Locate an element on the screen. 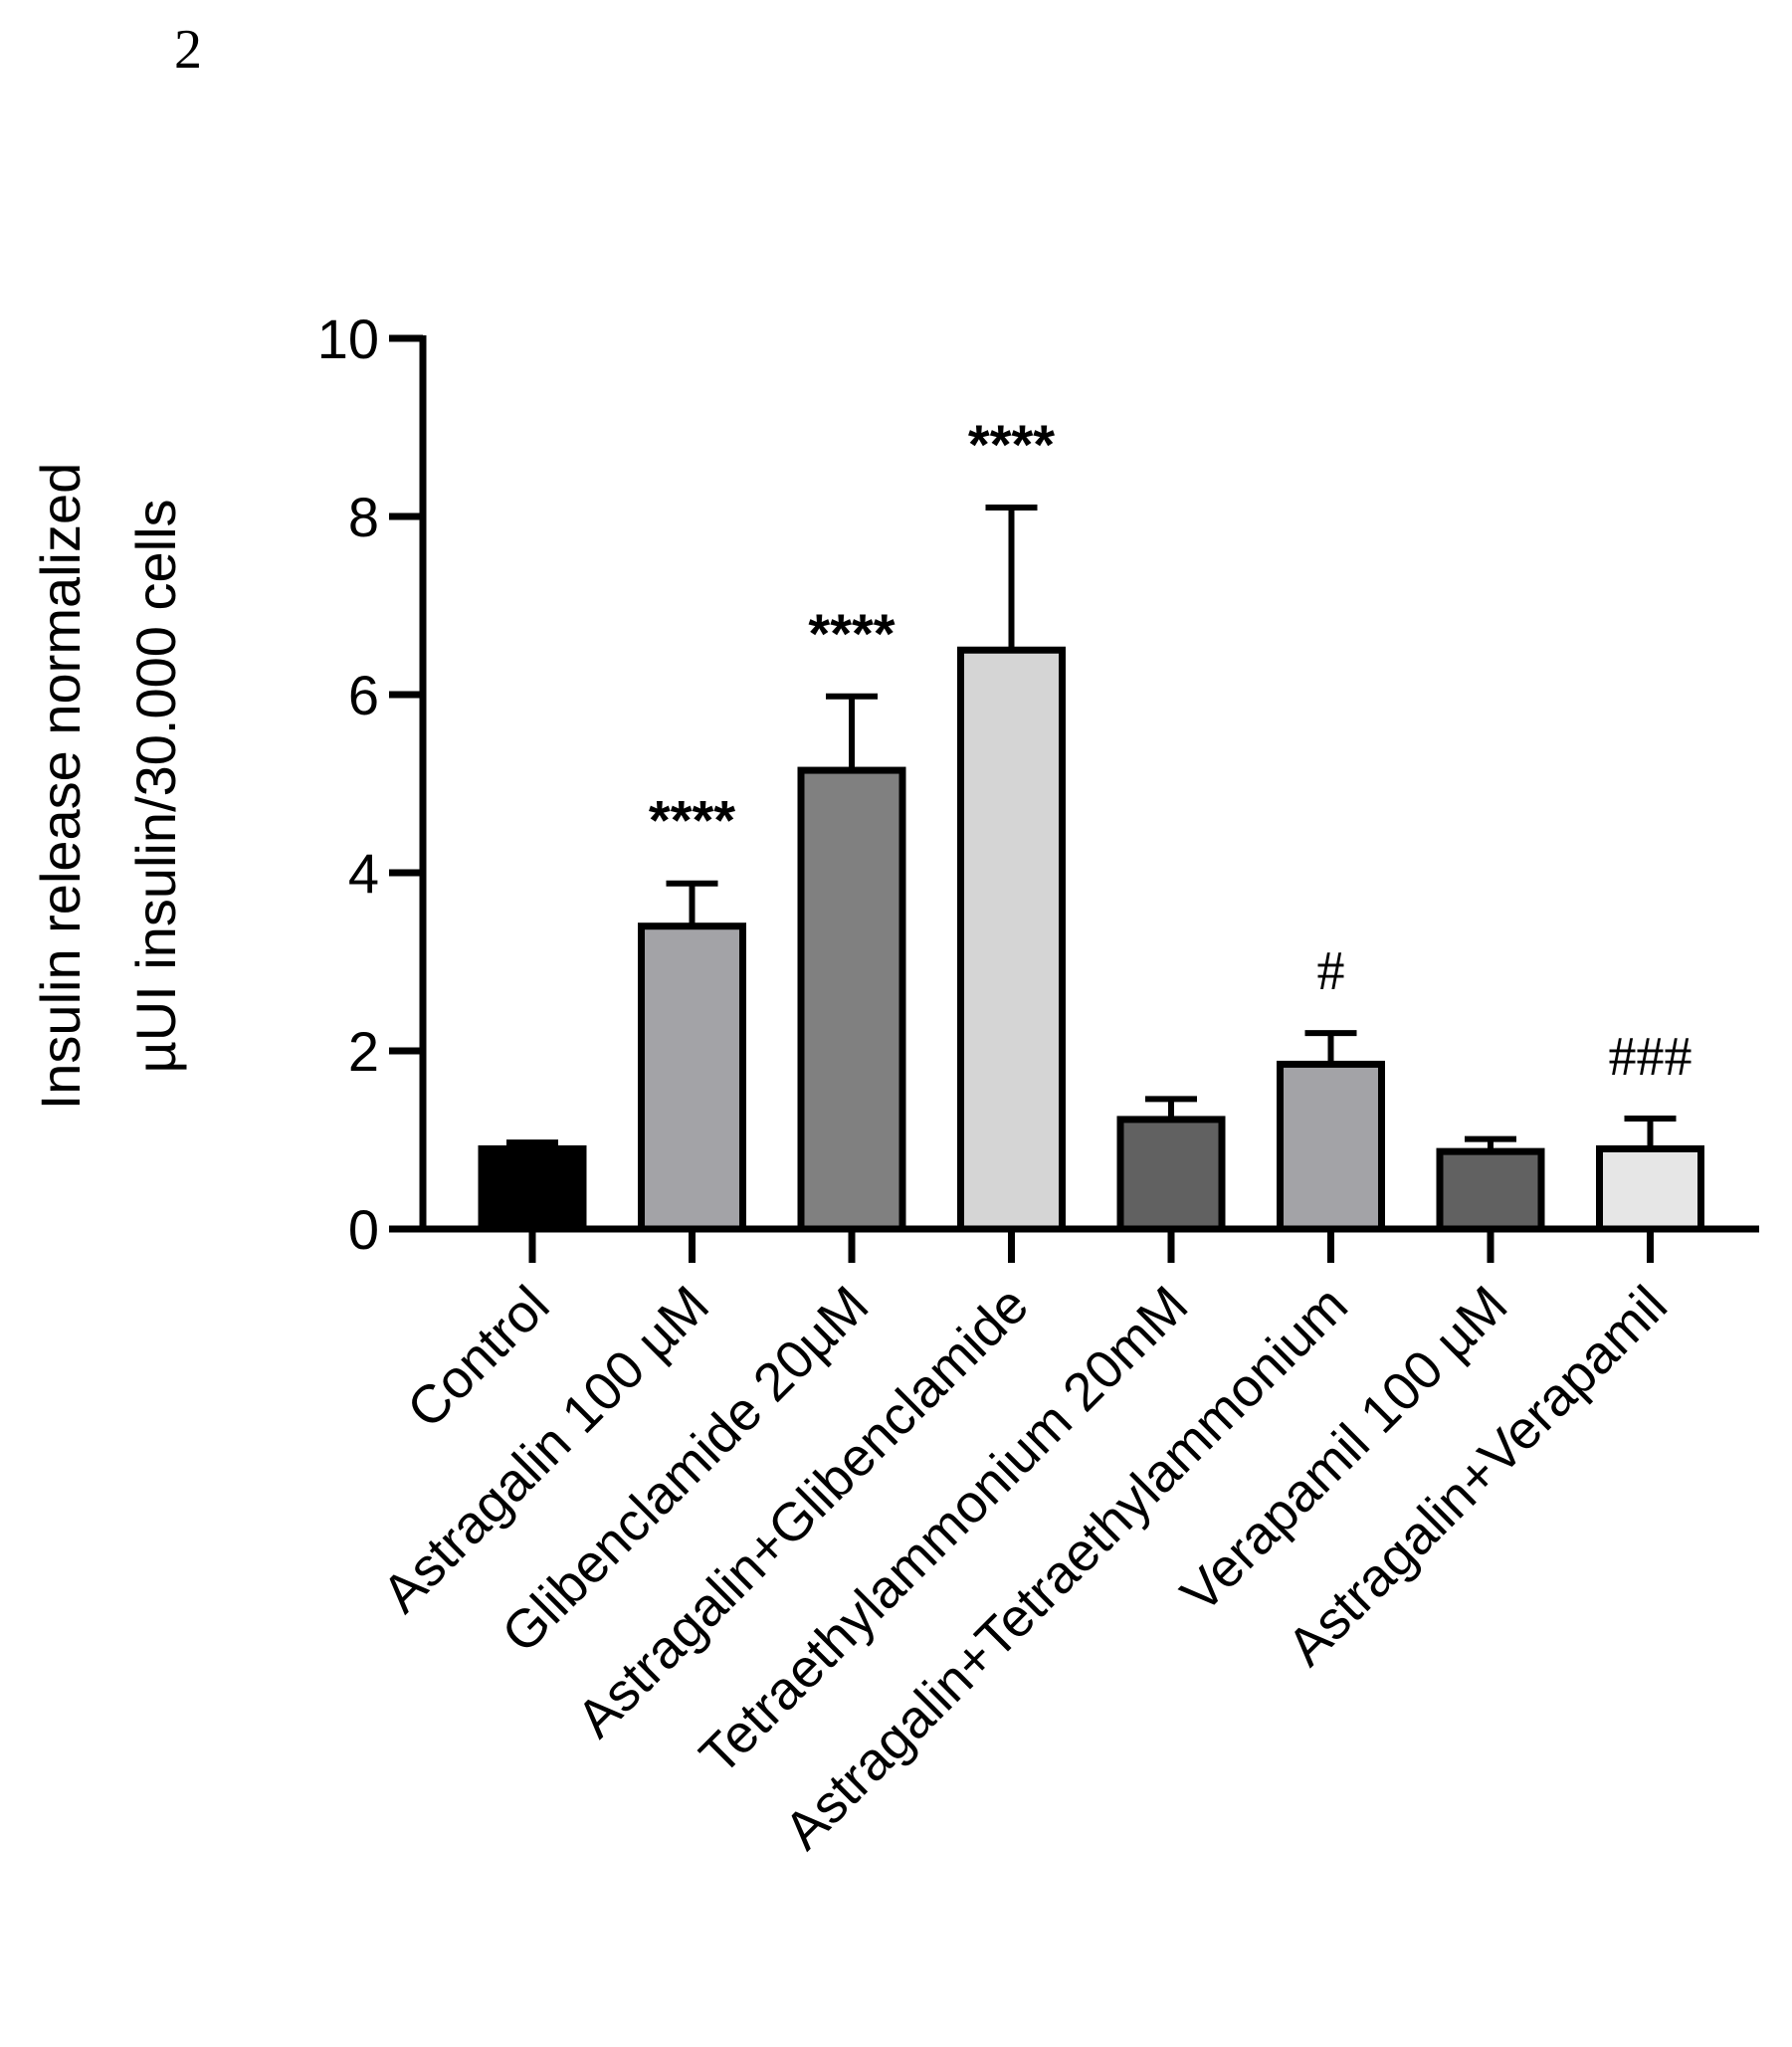 The height and width of the screenshot is (2047, 1792). y-tick-label-3: 6 is located at coordinates (363, 695).